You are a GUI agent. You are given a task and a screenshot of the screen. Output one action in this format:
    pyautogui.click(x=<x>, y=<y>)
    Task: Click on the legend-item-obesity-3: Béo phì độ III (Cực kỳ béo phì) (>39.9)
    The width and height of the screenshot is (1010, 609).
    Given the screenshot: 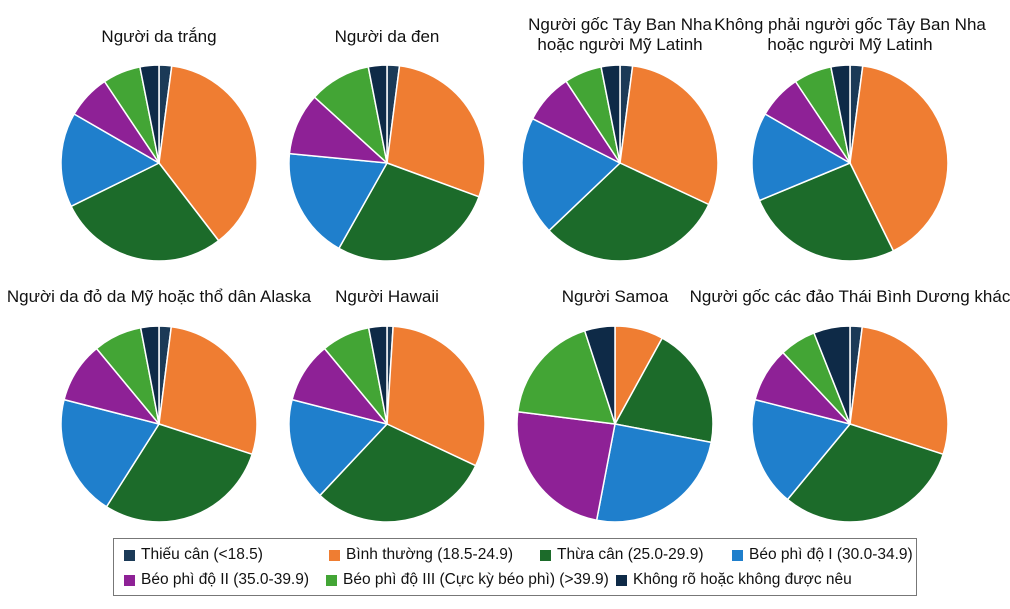 What is the action you would take?
    pyautogui.click(x=467, y=580)
    